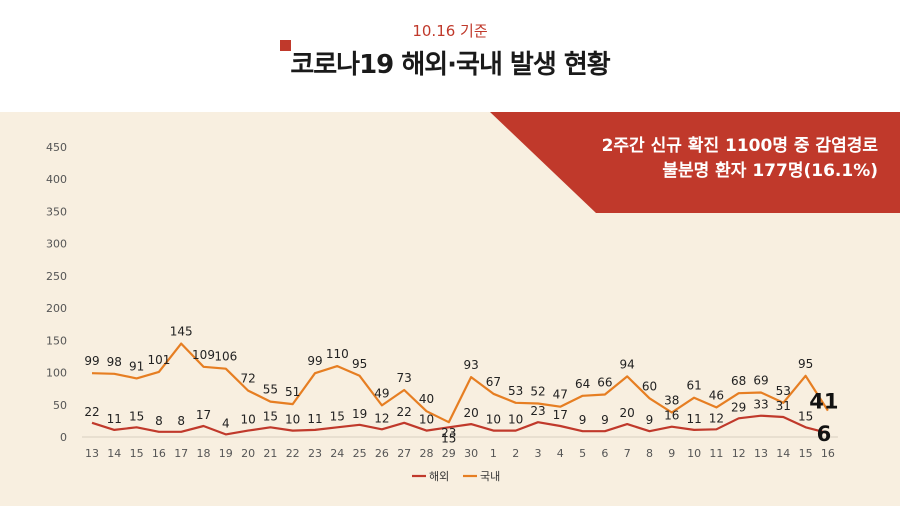 The image size is (900, 506). I want to click on data-label-domestic: 60, so click(649, 386).